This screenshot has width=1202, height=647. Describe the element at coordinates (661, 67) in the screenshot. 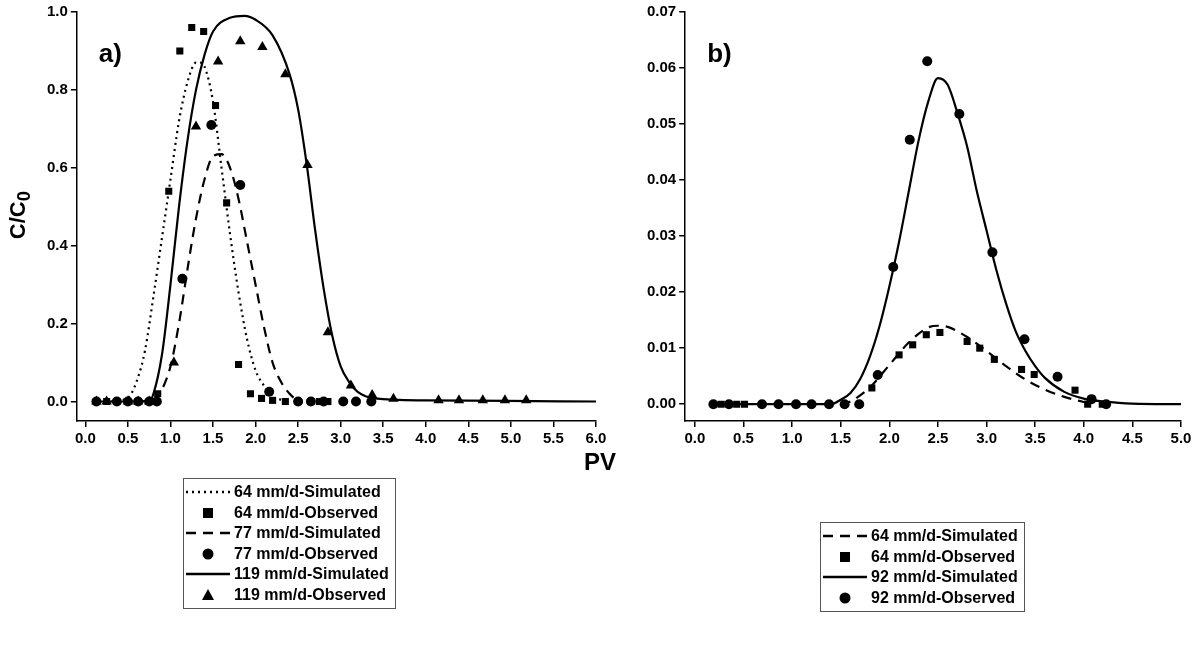

I see `y-tick-label: 0.06` at that location.